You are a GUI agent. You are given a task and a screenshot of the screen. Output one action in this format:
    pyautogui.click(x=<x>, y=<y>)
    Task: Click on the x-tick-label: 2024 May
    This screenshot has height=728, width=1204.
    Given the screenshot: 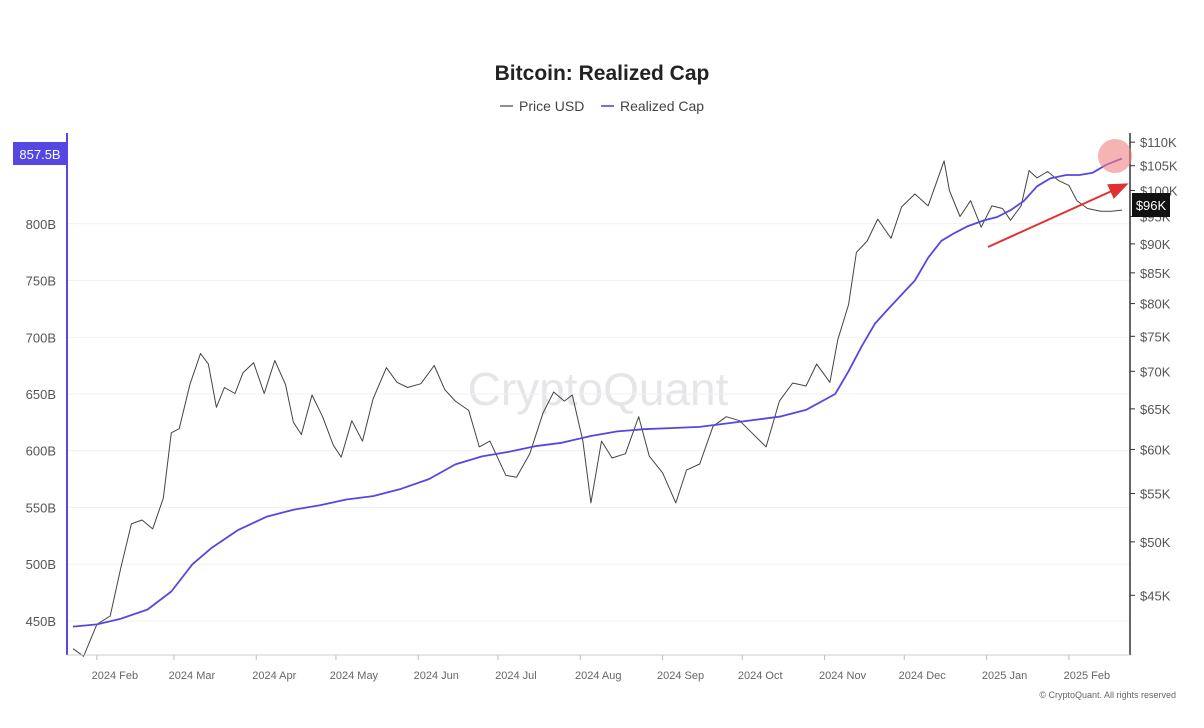 What is the action you would take?
    pyautogui.click(x=354, y=676)
    